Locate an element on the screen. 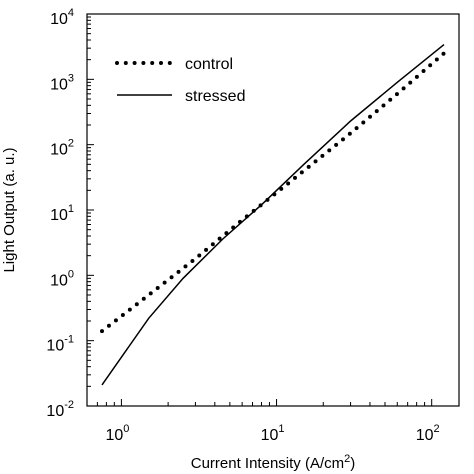  y-tick-label: 10⁻² is located at coordinates (60, 409).